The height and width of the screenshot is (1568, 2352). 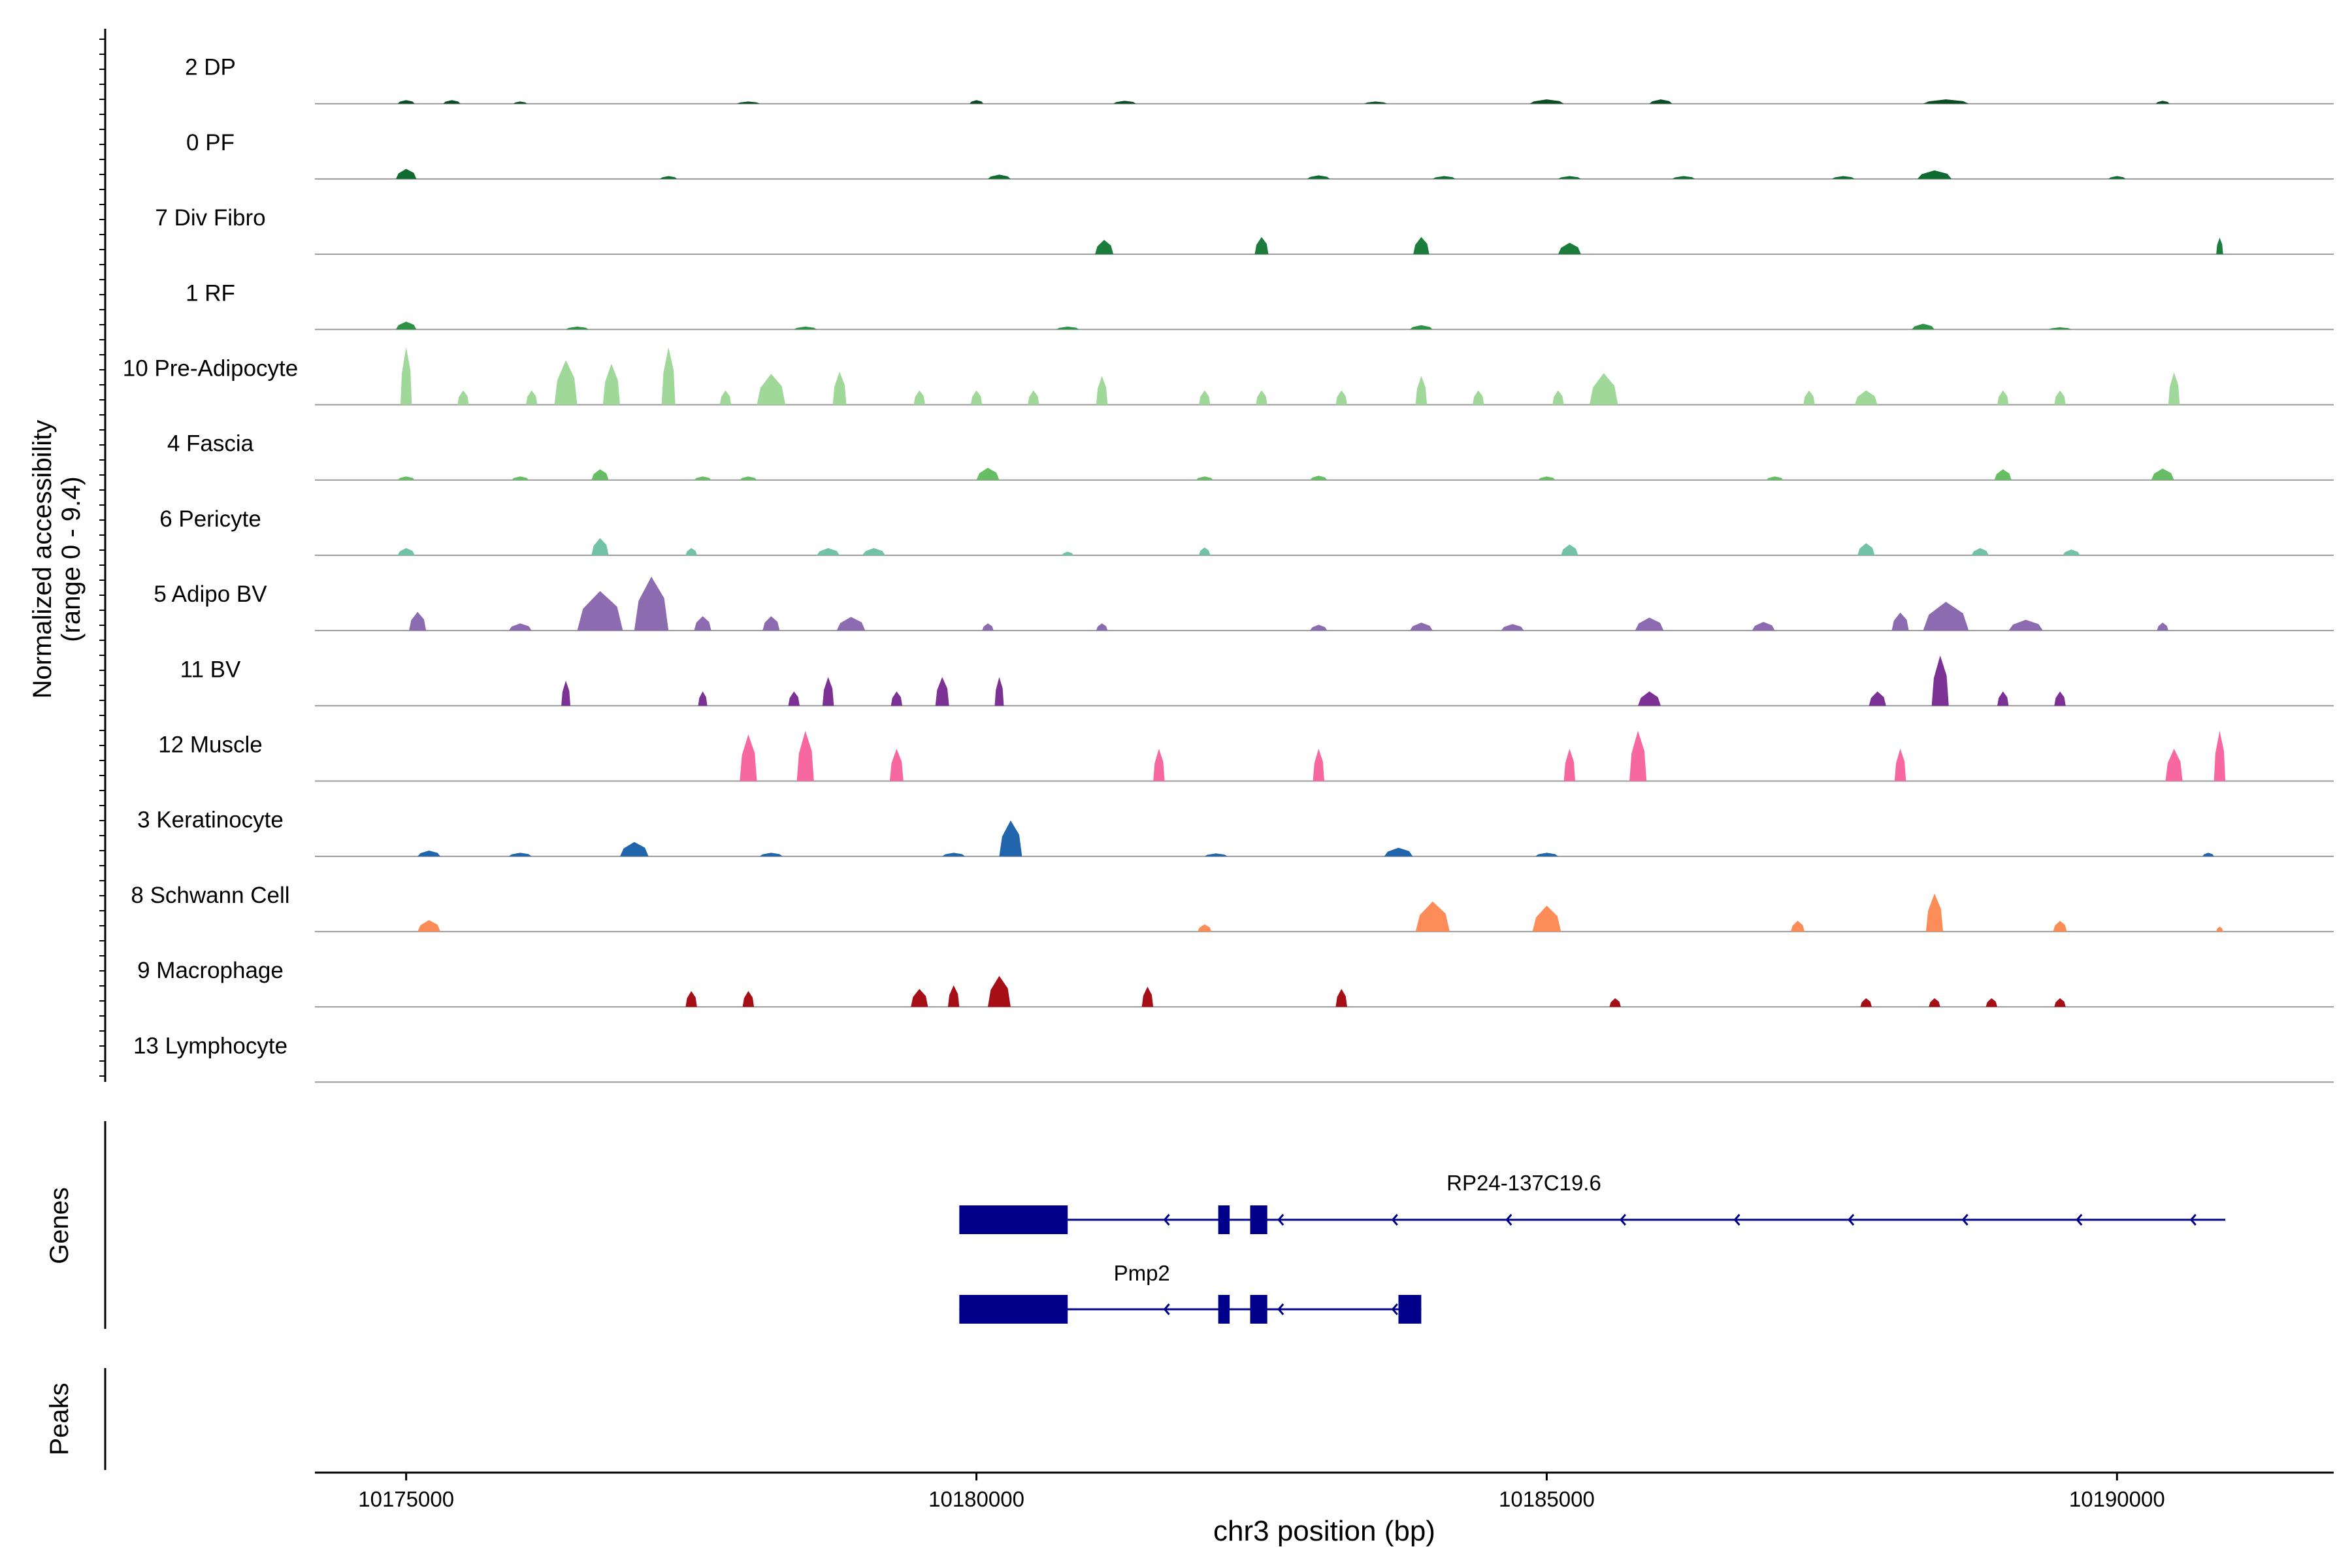 What do you see at coordinates (210, 67) in the screenshot?
I see `track-label: 2 DP` at bounding box center [210, 67].